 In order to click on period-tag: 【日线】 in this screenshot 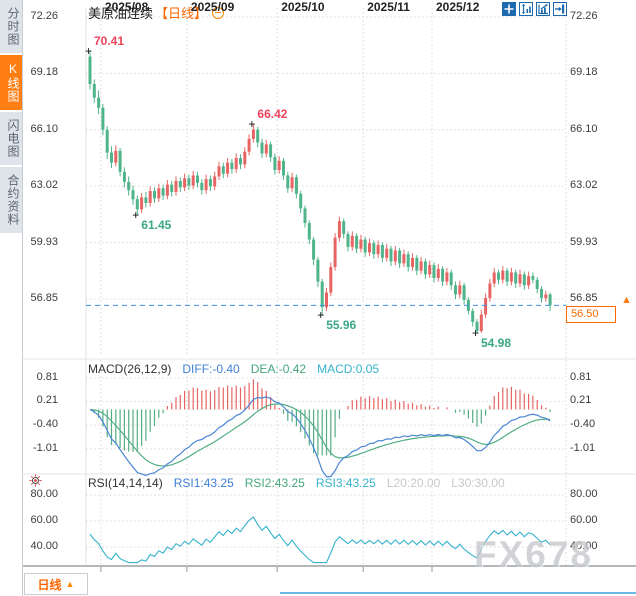, I will do `click(181, 13)`.